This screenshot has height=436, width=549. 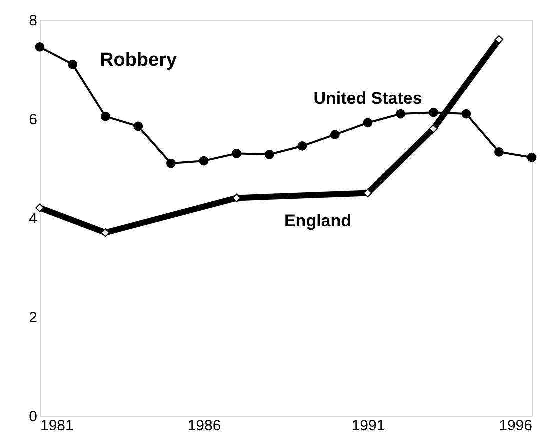 I want to click on x-tick-label: 1991, so click(x=369, y=426).